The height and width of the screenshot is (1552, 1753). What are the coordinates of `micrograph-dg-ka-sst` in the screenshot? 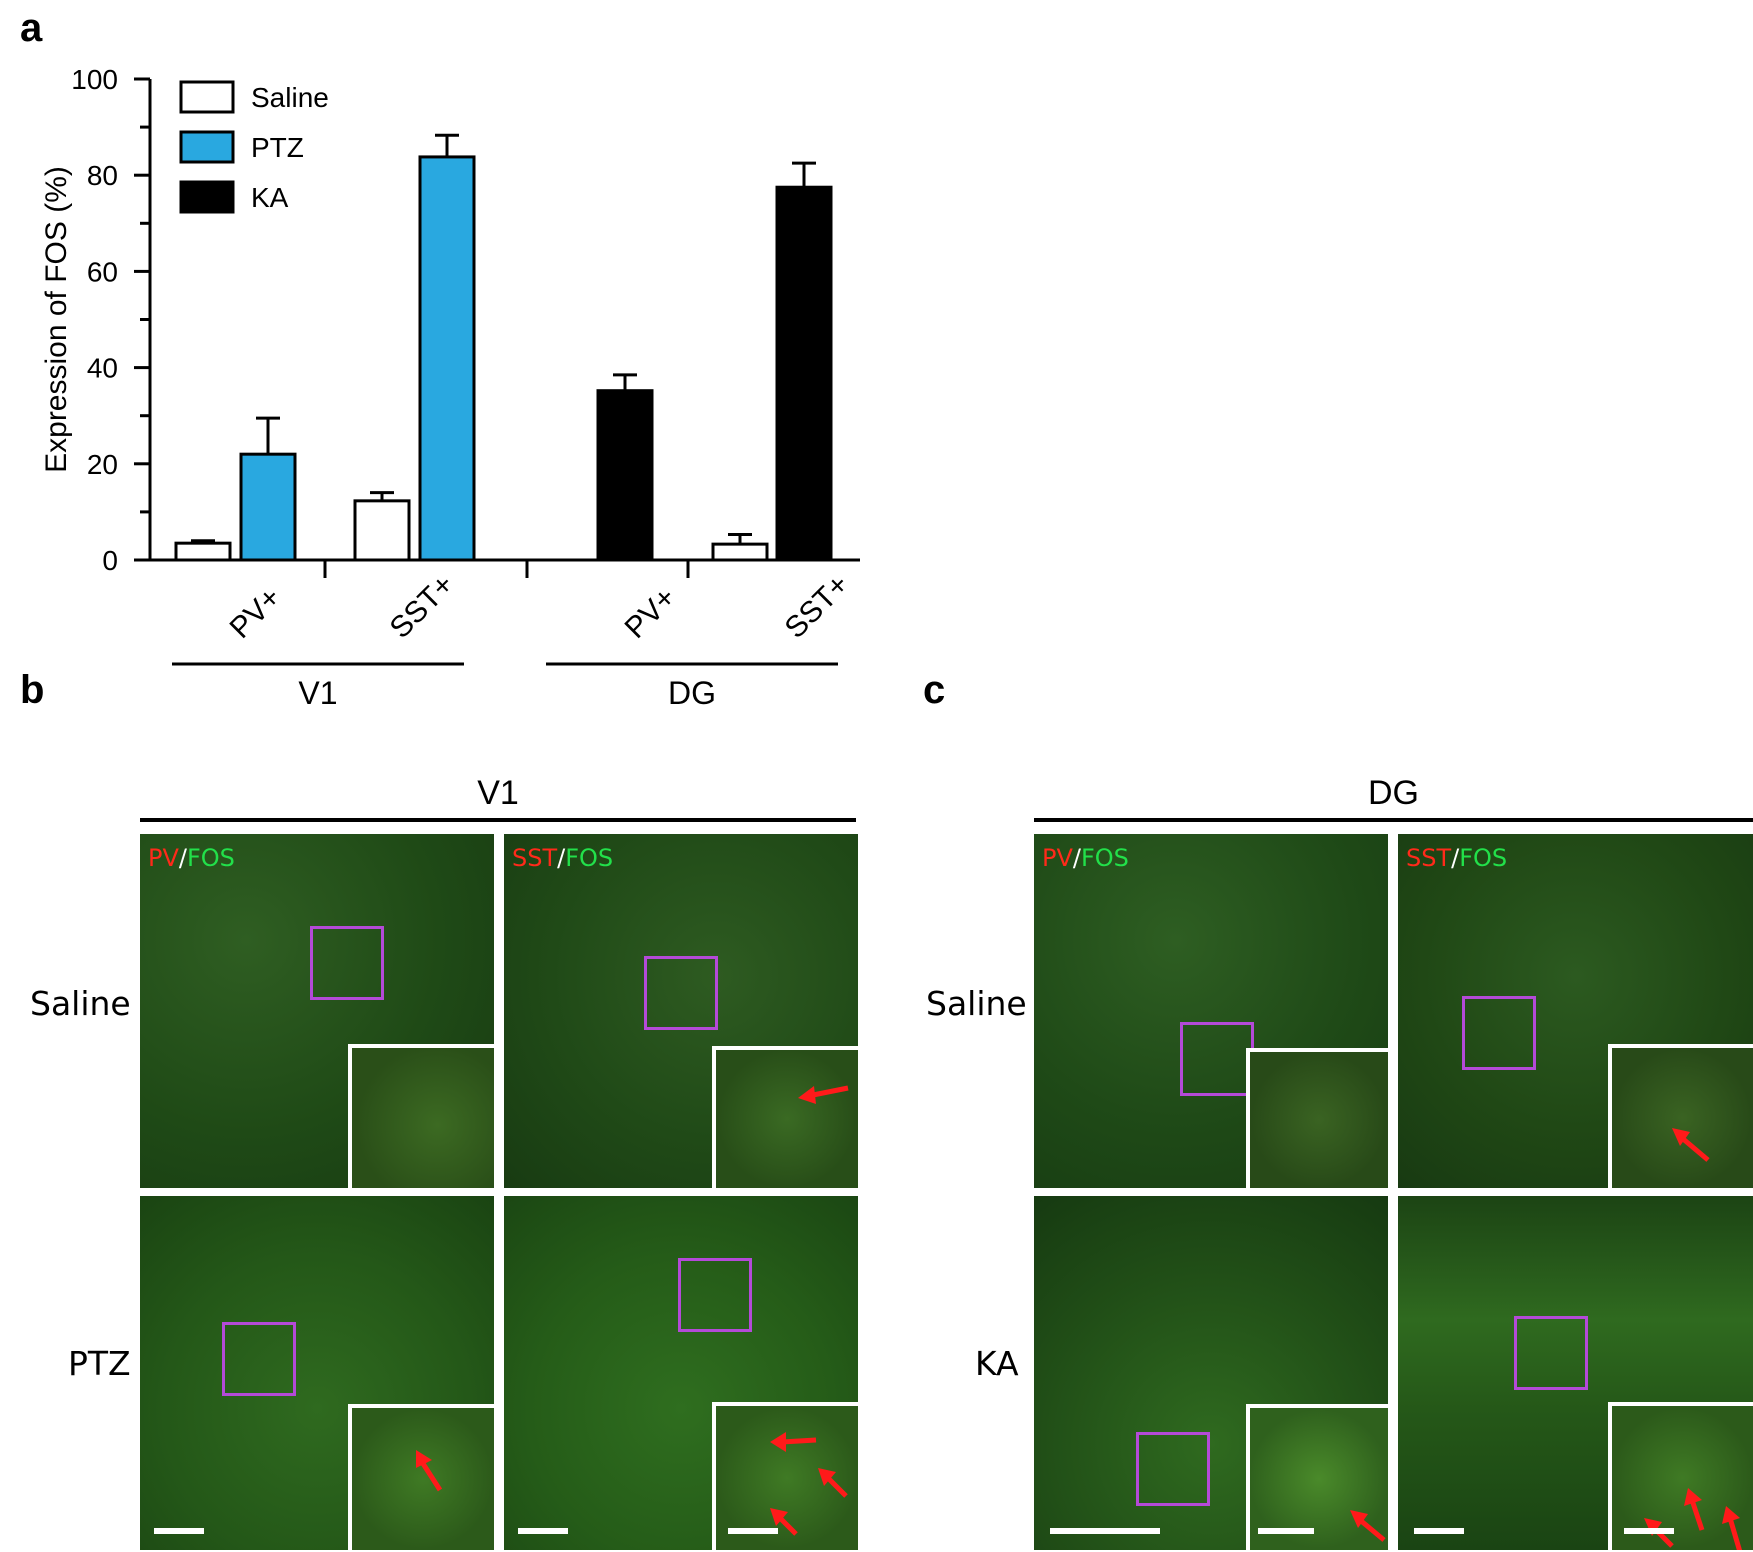 It's located at (1575, 1373).